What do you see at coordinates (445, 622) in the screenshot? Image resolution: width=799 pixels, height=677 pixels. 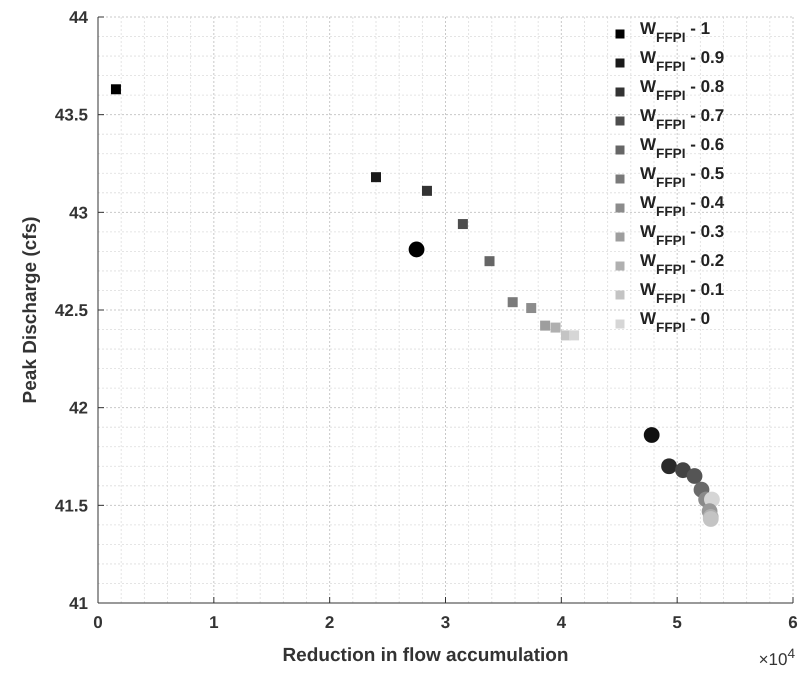 I see `x-tick-label: 3` at bounding box center [445, 622].